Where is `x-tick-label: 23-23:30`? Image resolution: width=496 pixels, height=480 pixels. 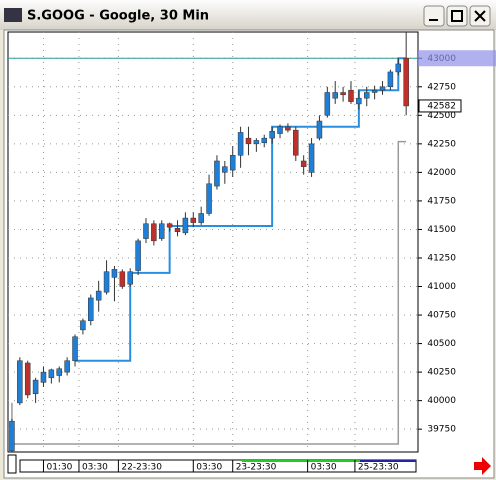
x-tick-label: 23-23:30 is located at coordinates (256, 468).